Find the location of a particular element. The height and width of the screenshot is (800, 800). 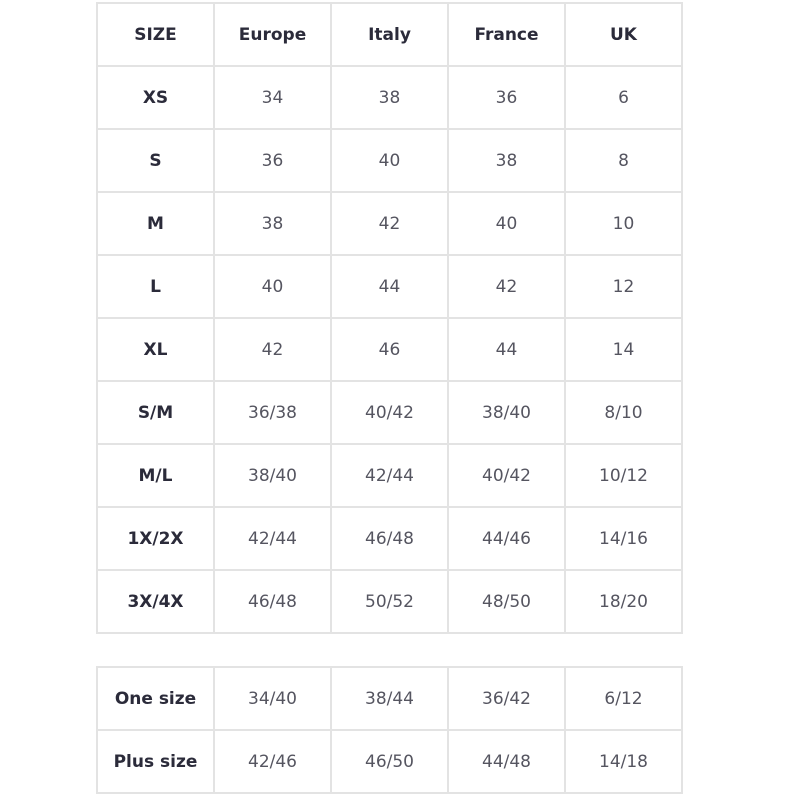

table-row: S/M 36/38 40/42 38/40 8/10 is located at coordinates (389, 412).